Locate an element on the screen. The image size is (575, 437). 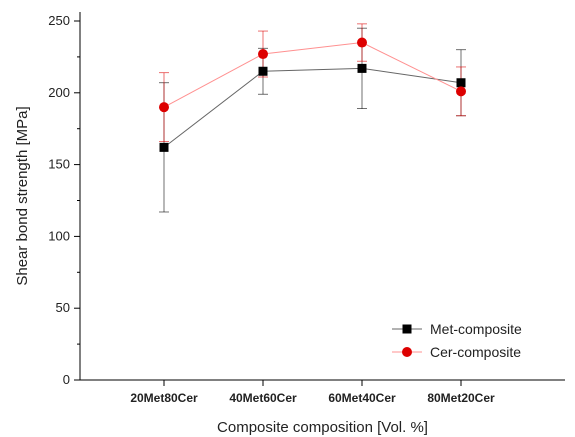
x-tick-label: 40Met60Cer is located at coordinates (263, 398).